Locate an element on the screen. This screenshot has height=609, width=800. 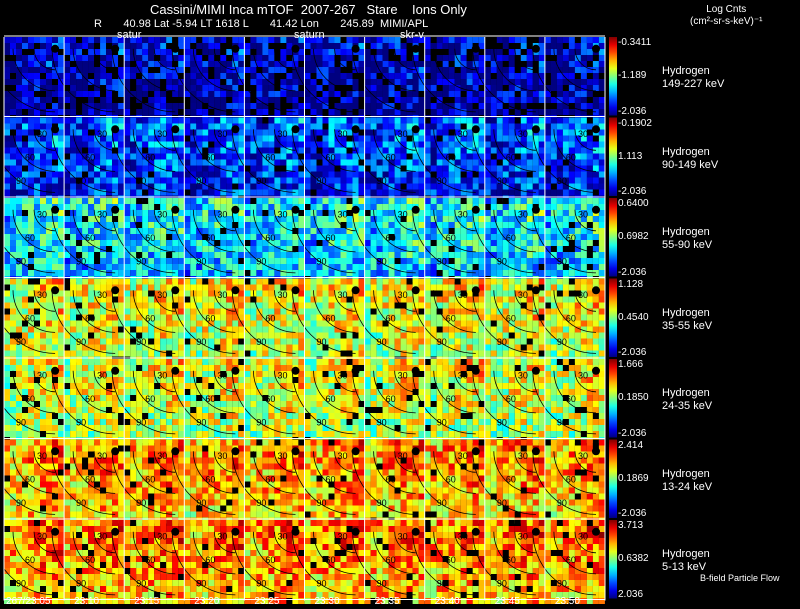
species-label: Hydrogen 5-13 keV is located at coordinates (686, 560).